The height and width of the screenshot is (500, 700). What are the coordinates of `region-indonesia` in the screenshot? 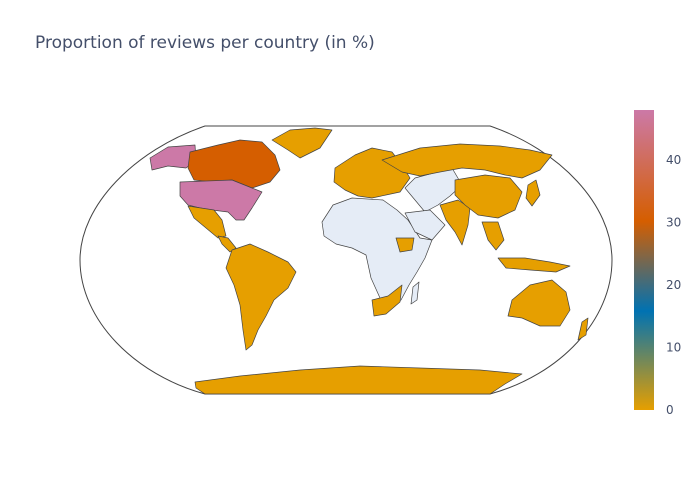 It's located at (534, 265).